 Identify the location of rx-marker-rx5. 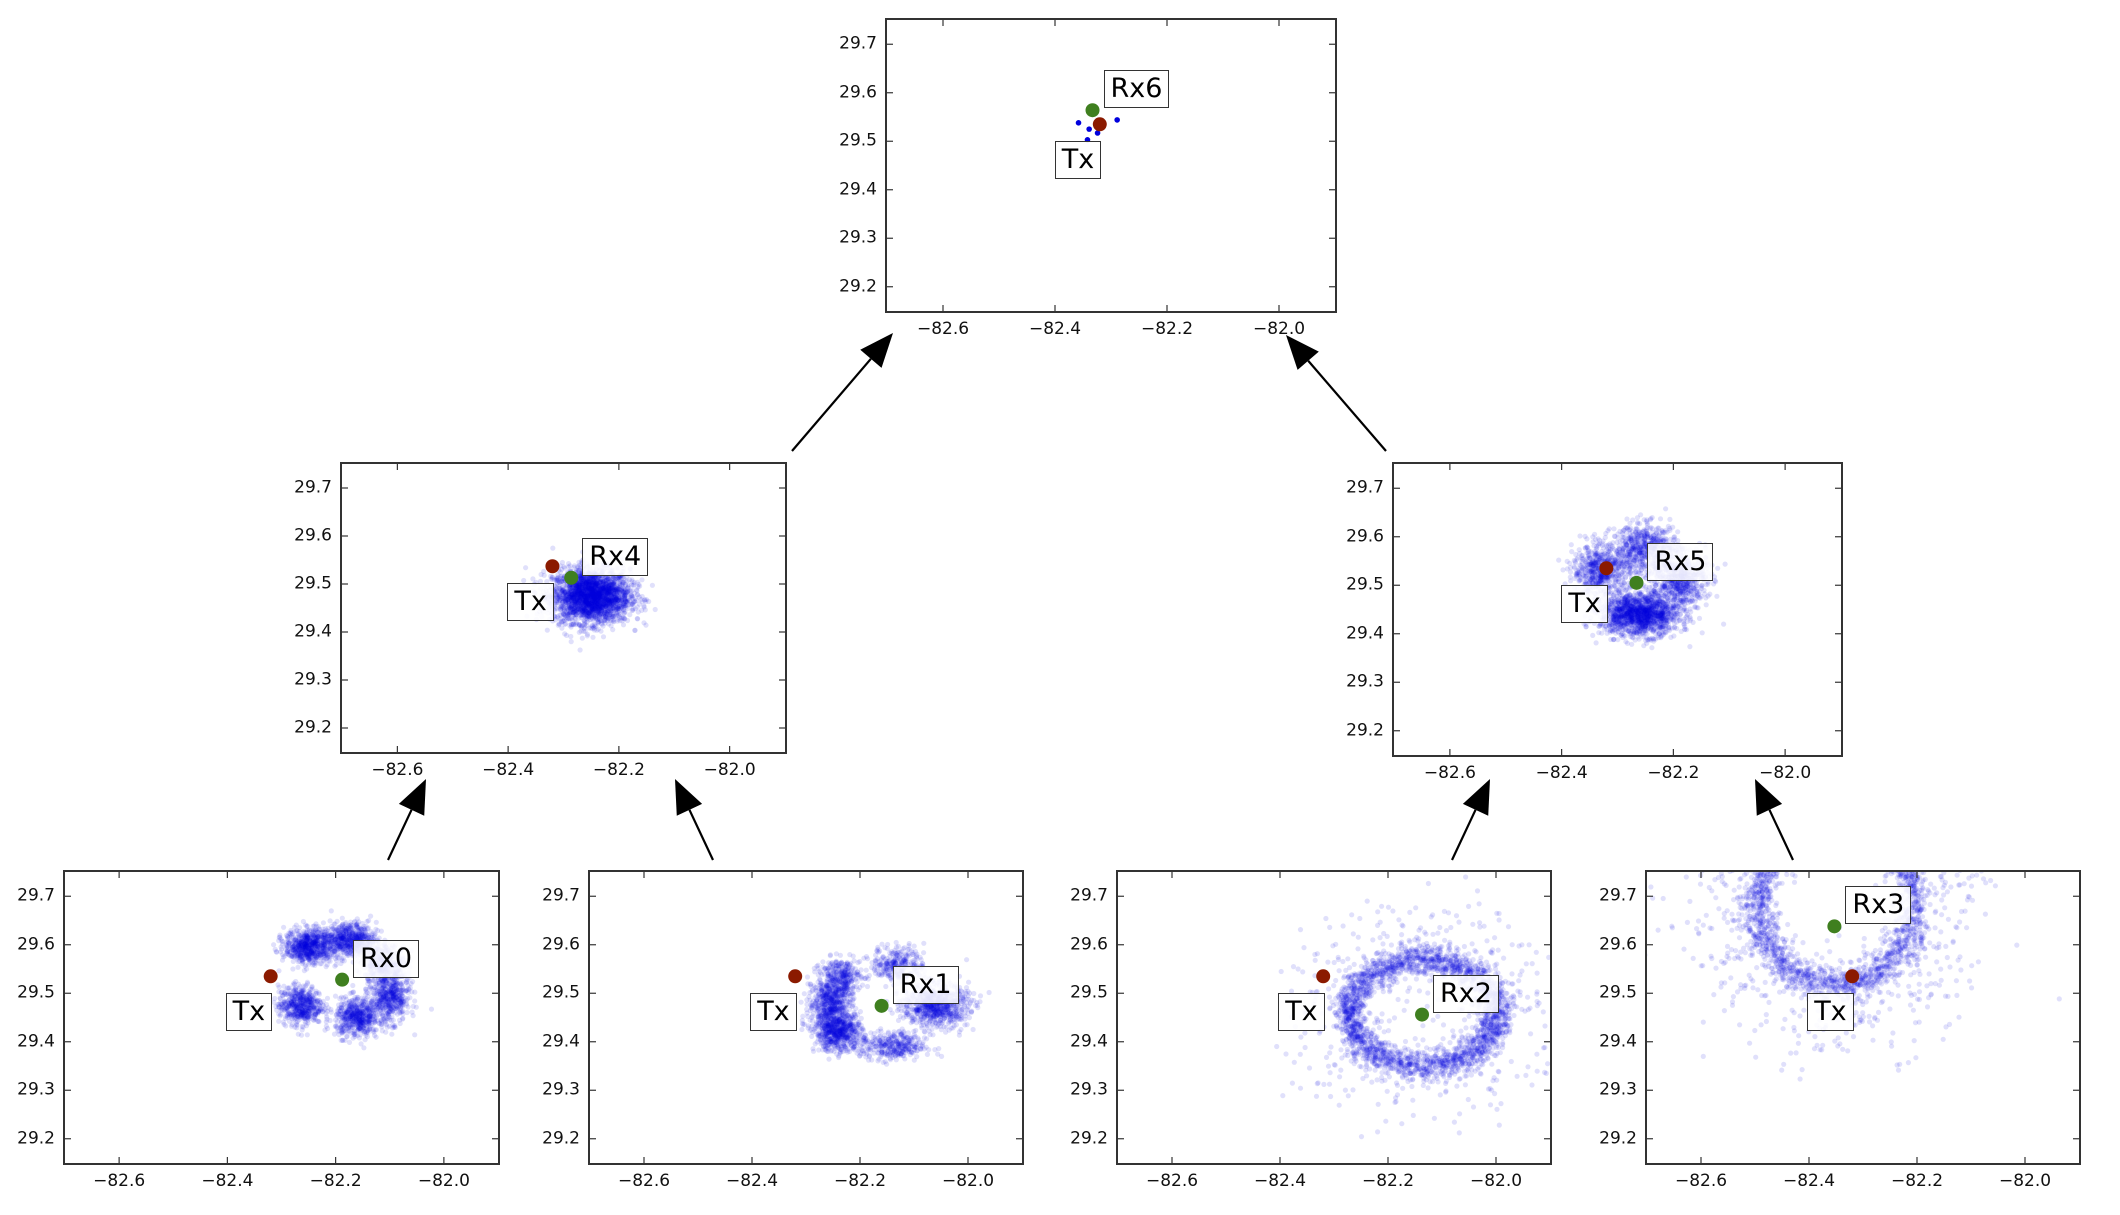
(1636, 582).